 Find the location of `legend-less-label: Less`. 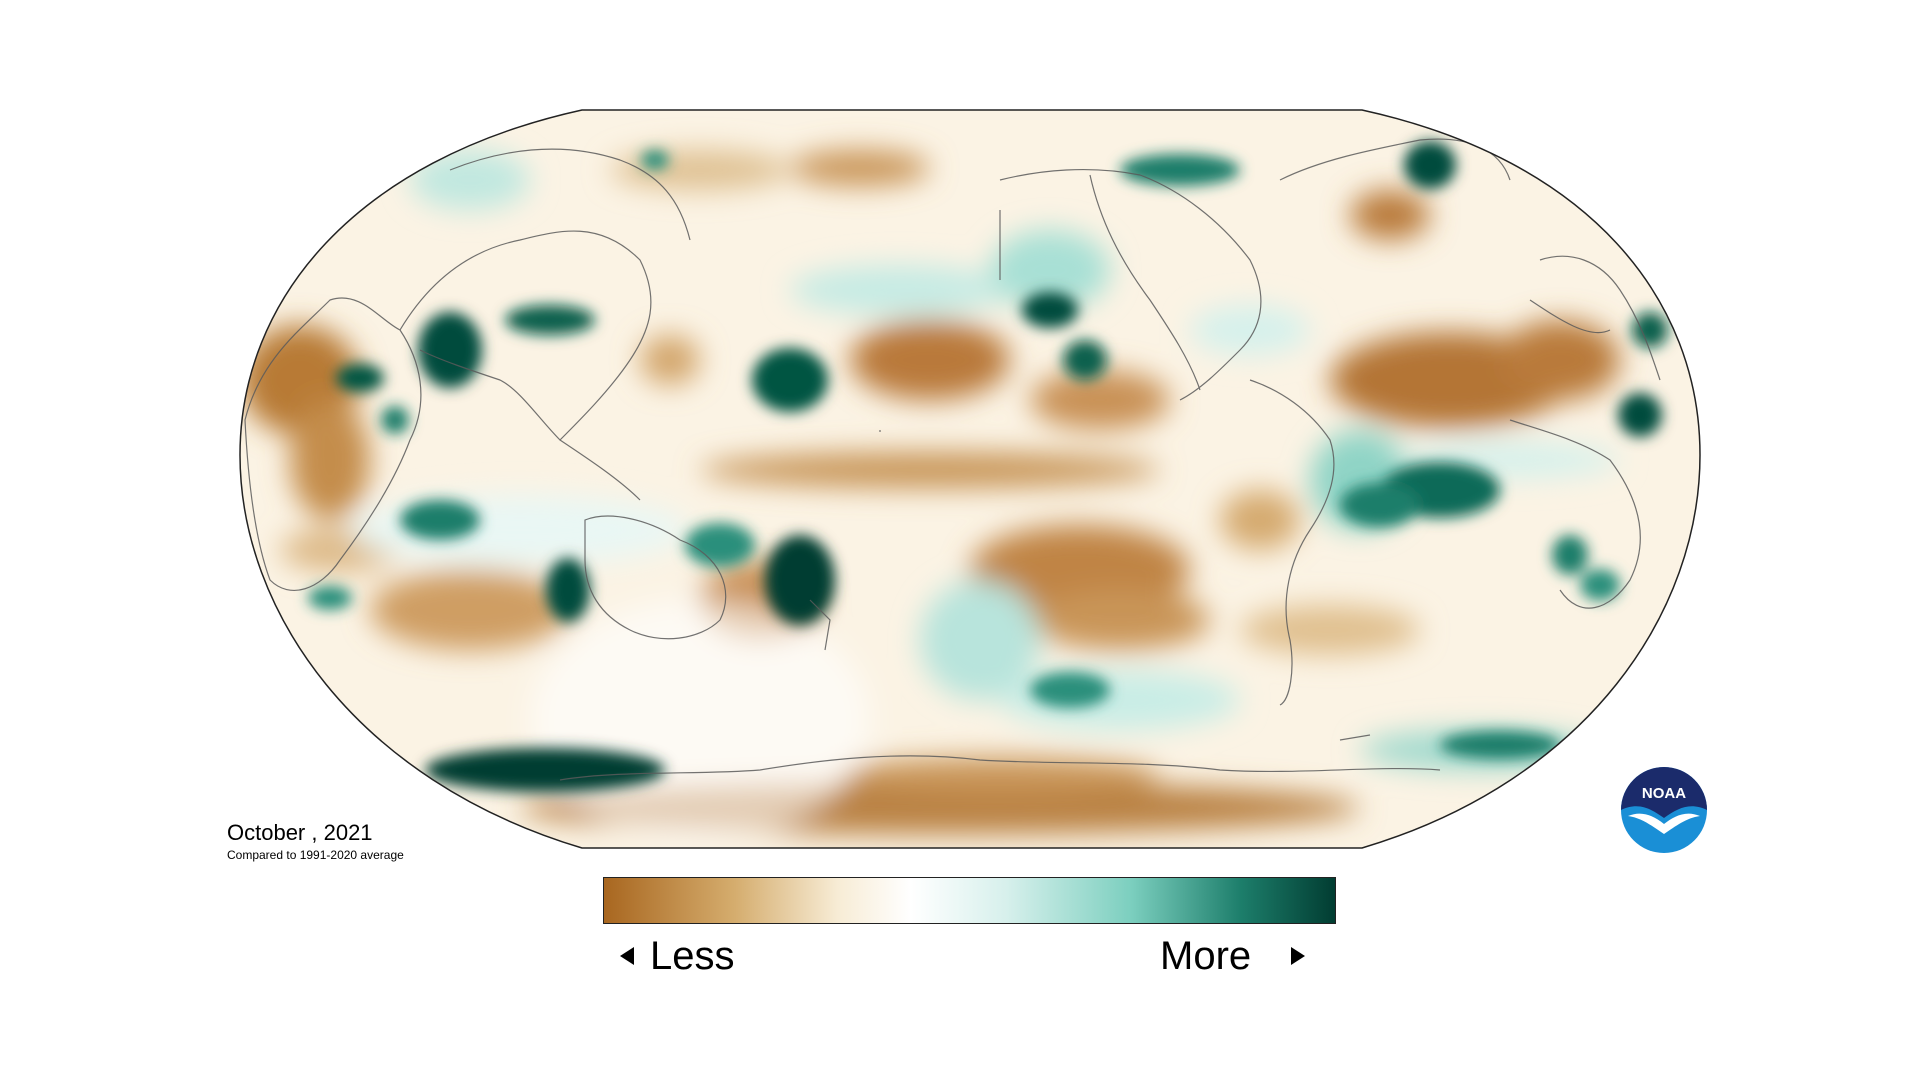

legend-less-label: Less is located at coordinates (692, 956).